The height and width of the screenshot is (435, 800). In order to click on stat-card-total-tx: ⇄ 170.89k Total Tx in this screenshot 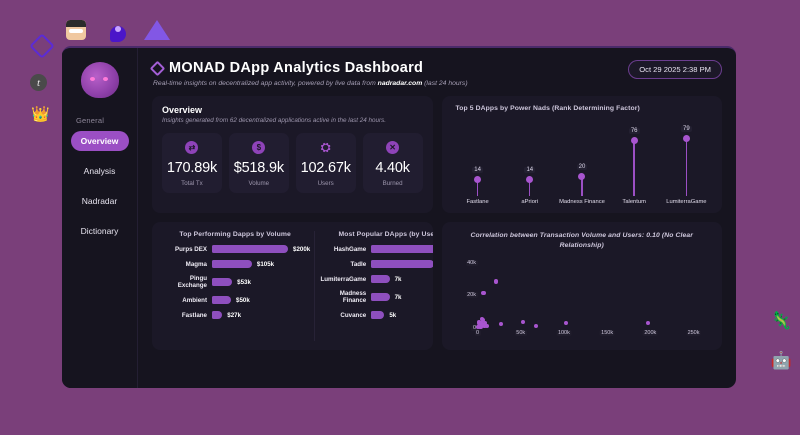, I will do `click(192, 163)`.